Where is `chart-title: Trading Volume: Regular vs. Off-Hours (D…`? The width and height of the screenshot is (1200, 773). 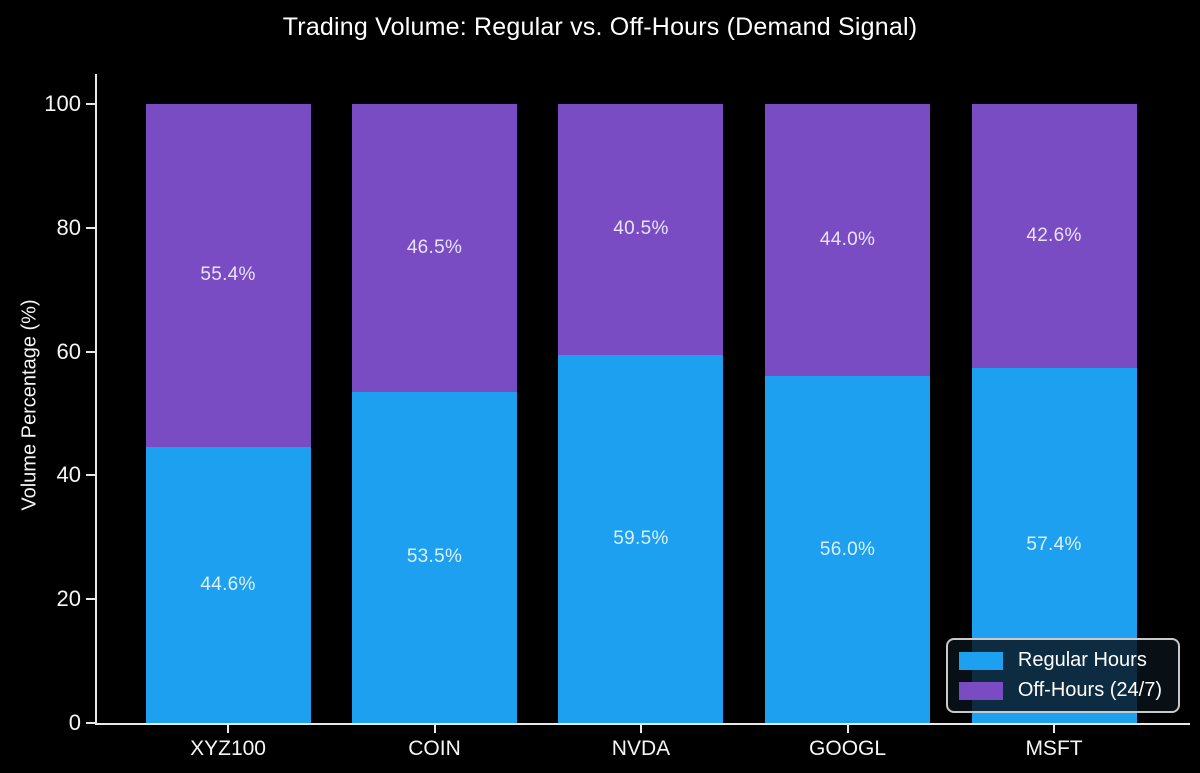 chart-title: Trading Volume: Regular vs. Off-Hours (D… is located at coordinates (600, 27).